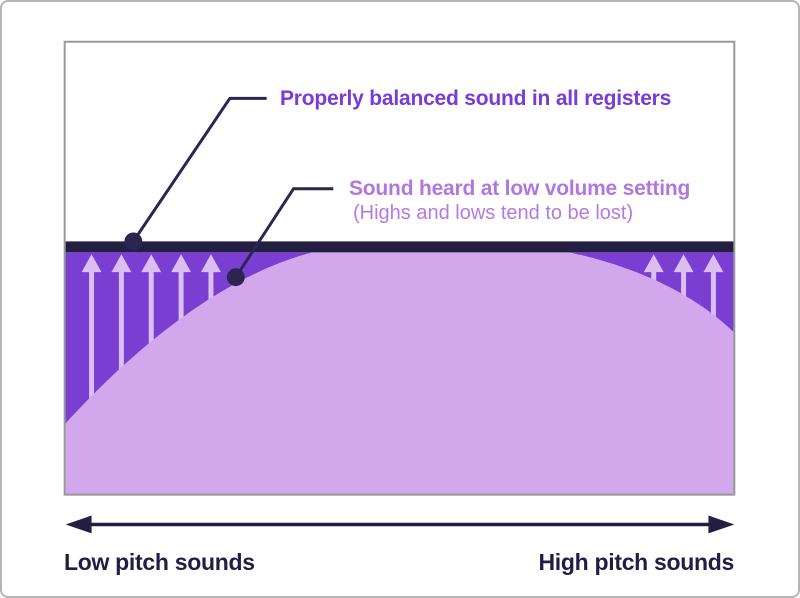  Describe the element at coordinates (636, 562) in the screenshot. I see `high-pitch-axis-label: High pitch sounds` at that location.